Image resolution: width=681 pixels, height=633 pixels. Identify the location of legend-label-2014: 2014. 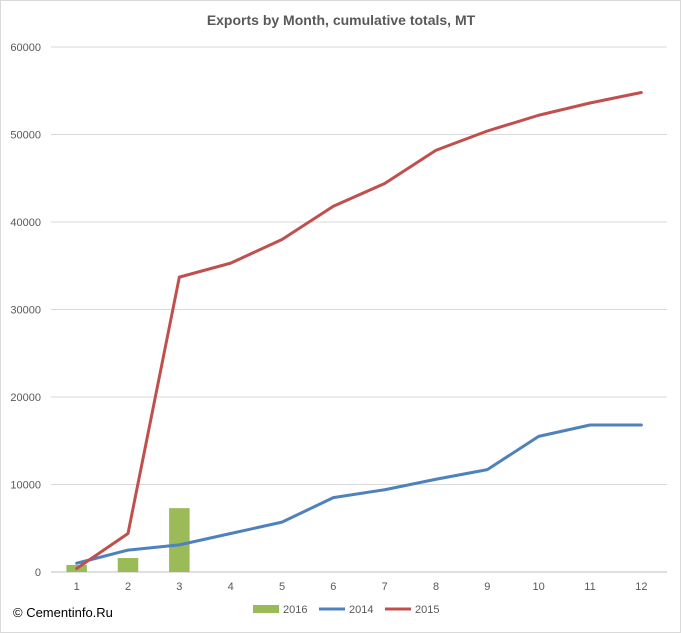
(361, 610).